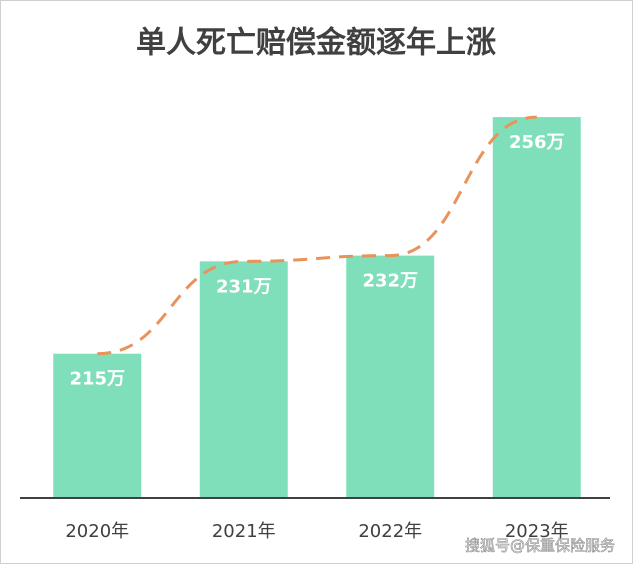  Describe the element at coordinates (244, 286) in the screenshot. I see `value-label: 231万` at that location.